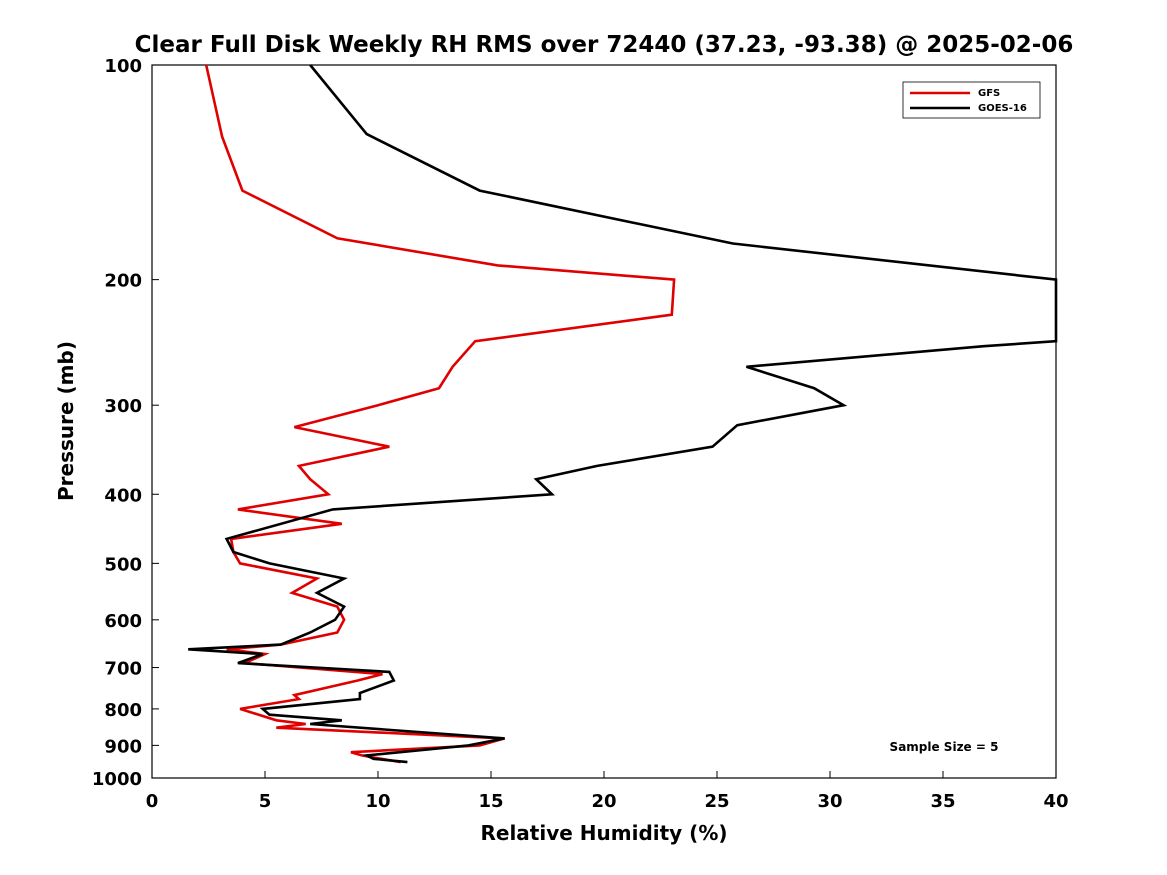 The image size is (1167, 875). Describe the element at coordinates (125, 423) in the screenshot. I see `y-axis: 100 200 300 400 500 600 700 800 900 1000` at that location.